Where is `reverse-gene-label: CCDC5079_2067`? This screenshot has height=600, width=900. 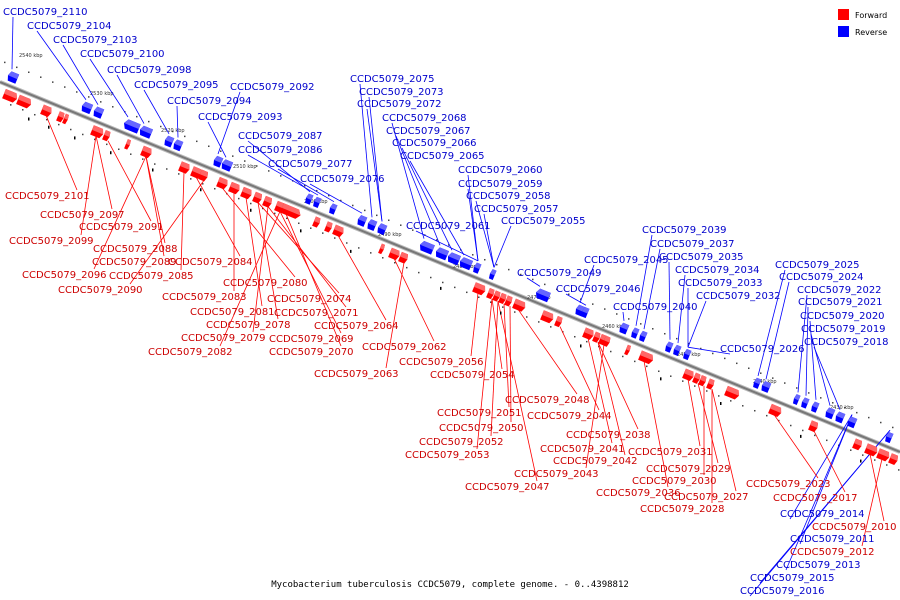
reverse-gene-label: CCDC5079_2067 is located at coordinates (428, 131).